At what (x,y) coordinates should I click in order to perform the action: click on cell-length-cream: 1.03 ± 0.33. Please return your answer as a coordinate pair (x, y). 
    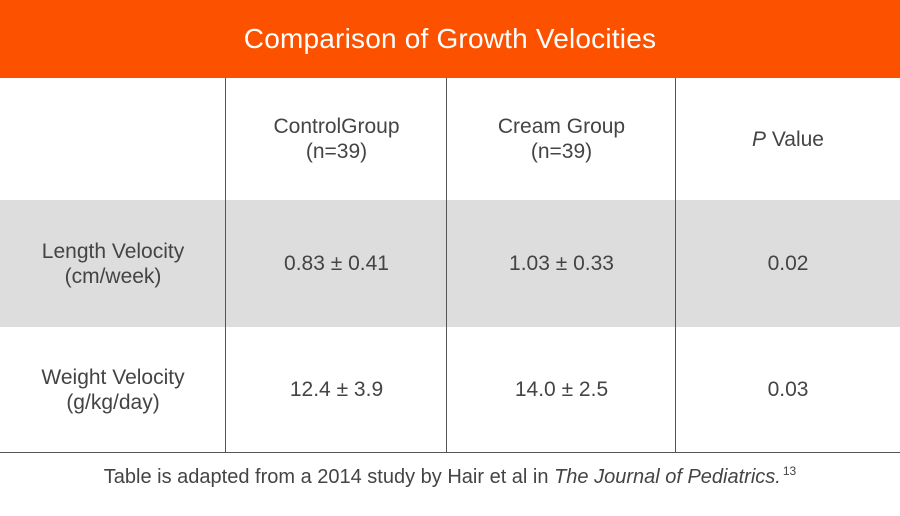
    Looking at the image, I should click on (561, 263).